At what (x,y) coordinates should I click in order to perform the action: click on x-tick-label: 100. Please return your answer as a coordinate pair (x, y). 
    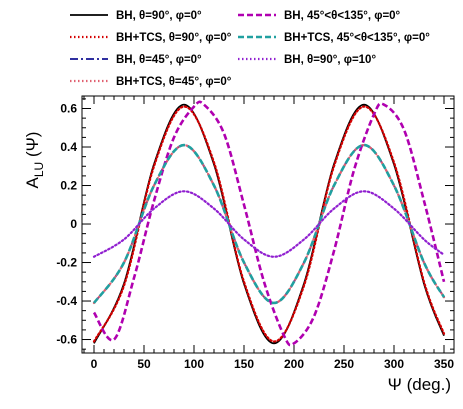
    Looking at the image, I should click on (194, 364).